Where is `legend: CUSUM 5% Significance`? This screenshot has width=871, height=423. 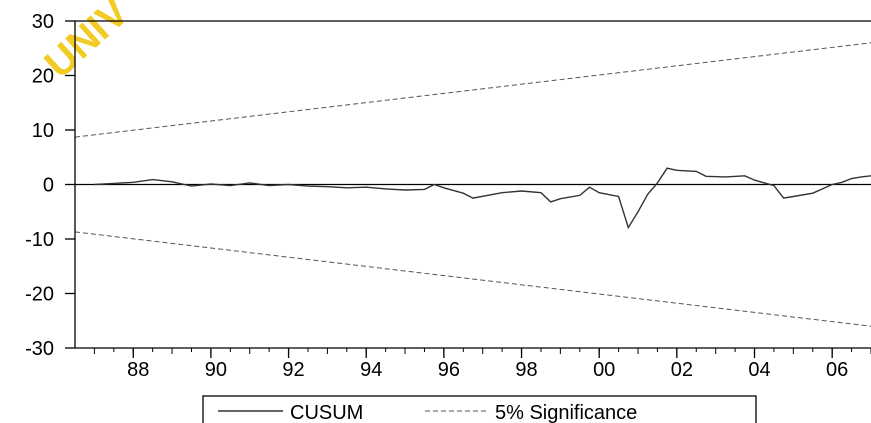 legend: CUSUM 5% Significance is located at coordinates (479, 409).